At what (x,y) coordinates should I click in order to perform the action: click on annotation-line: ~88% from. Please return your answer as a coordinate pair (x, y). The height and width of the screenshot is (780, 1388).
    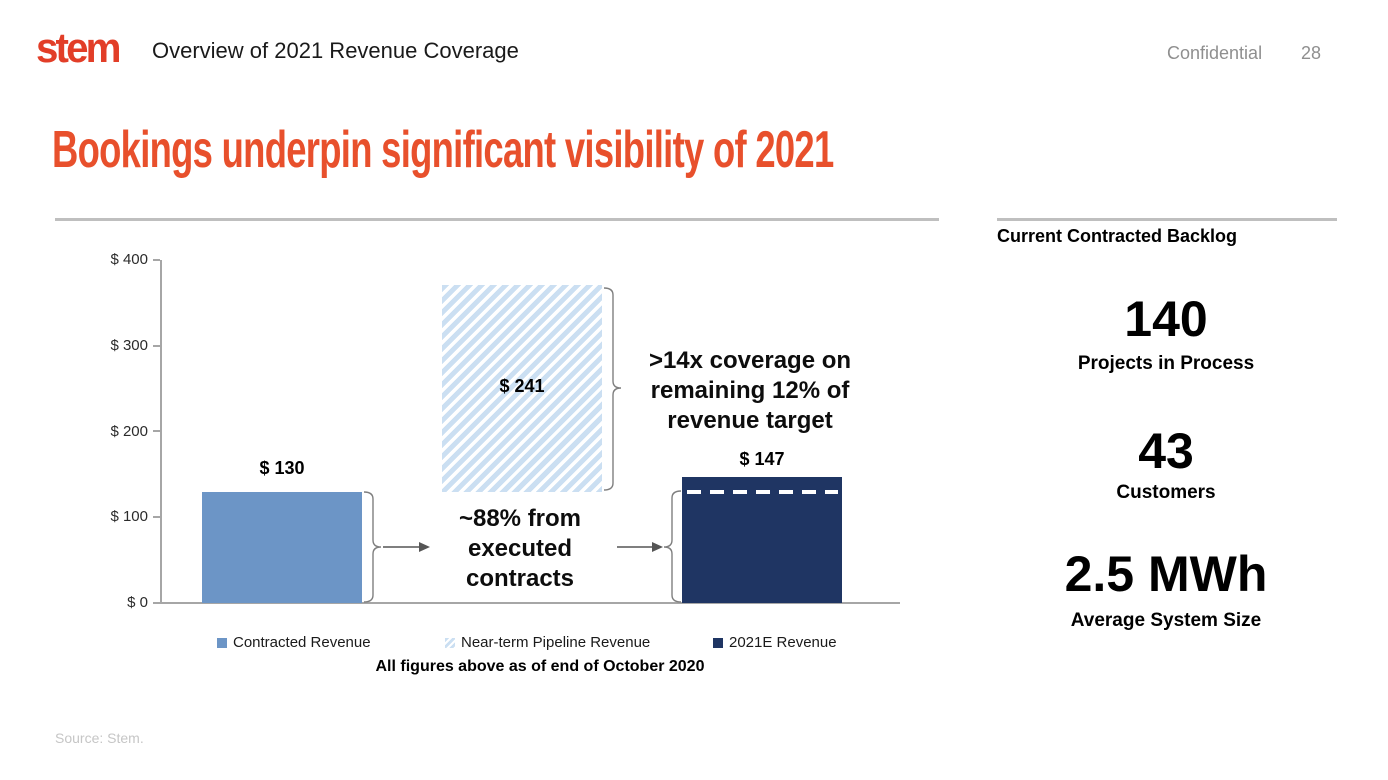
    Looking at the image, I should click on (520, 518).